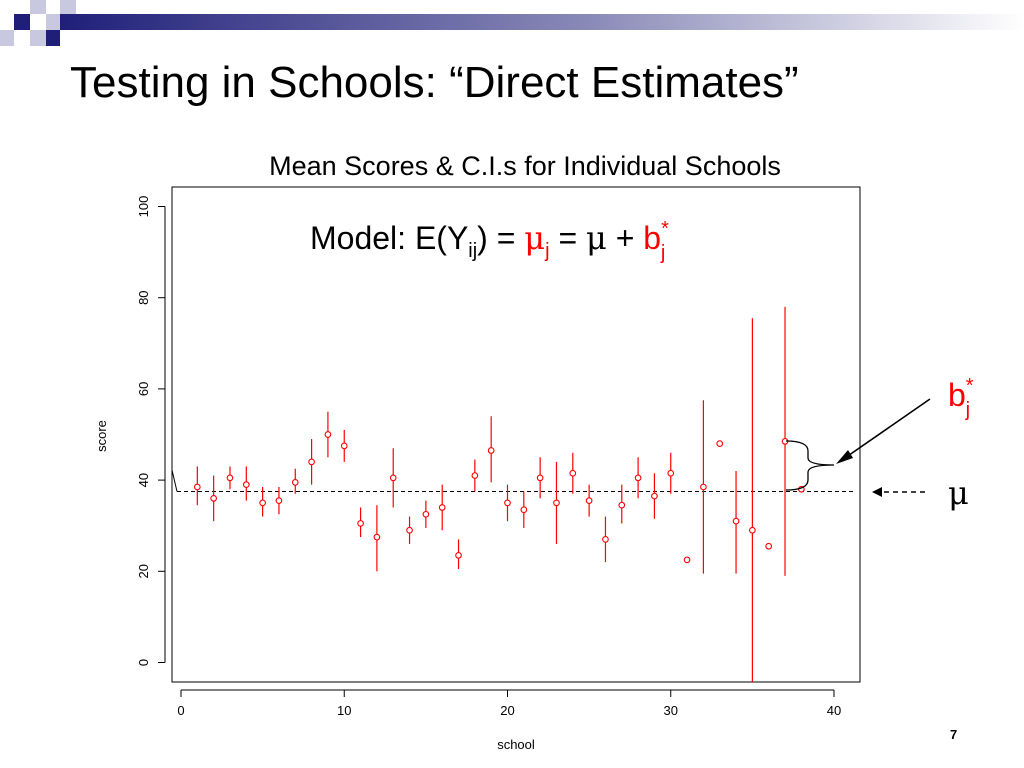 This screenshot has width=1024, height=768. Describe the element at coordinates (546, 251) in the screenshot. I see `model-mu-j-subscript: j` at that location.